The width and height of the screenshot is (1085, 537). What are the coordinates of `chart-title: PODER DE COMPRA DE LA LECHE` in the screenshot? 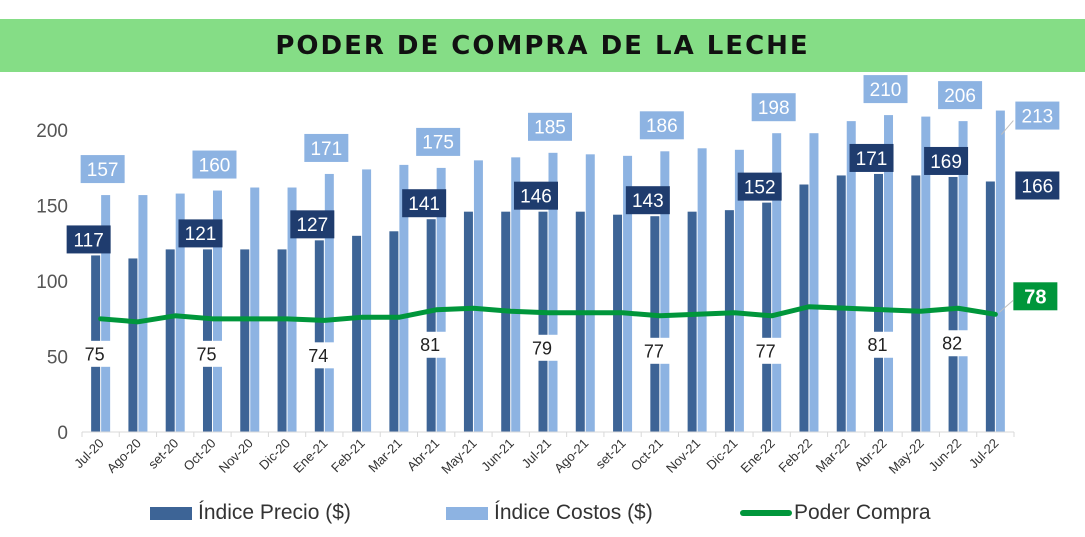 It's located at (542, 45).